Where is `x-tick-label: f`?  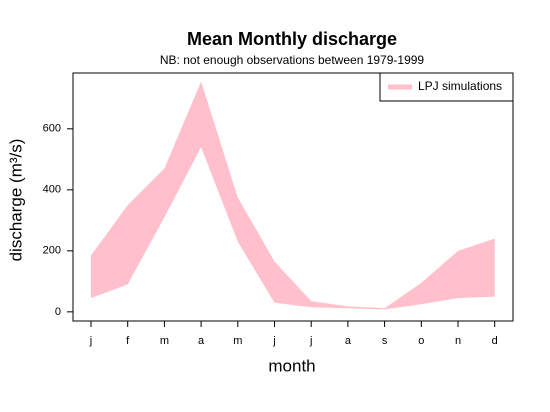 x-tick-label: f is located at coordinates (128, 341).